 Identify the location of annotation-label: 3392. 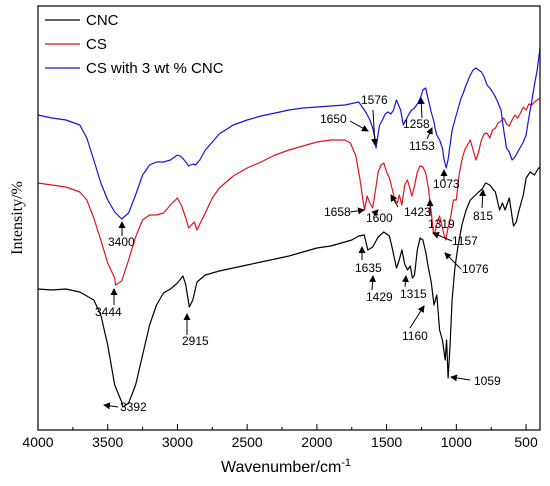
(133, 407).